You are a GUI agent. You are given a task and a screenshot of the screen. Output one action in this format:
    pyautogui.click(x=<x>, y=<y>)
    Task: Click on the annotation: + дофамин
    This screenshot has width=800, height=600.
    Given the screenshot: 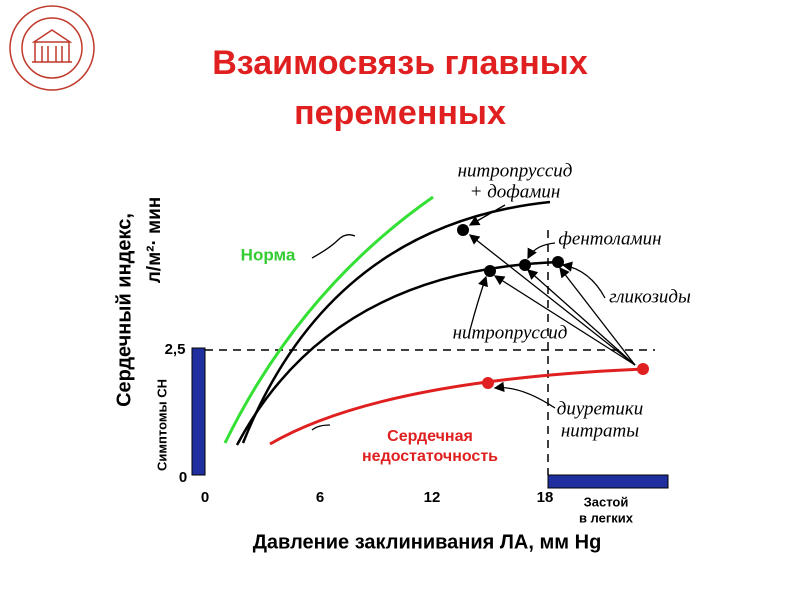 What is the action you would take?
    pyautogui.click(x=515, y=191)
    